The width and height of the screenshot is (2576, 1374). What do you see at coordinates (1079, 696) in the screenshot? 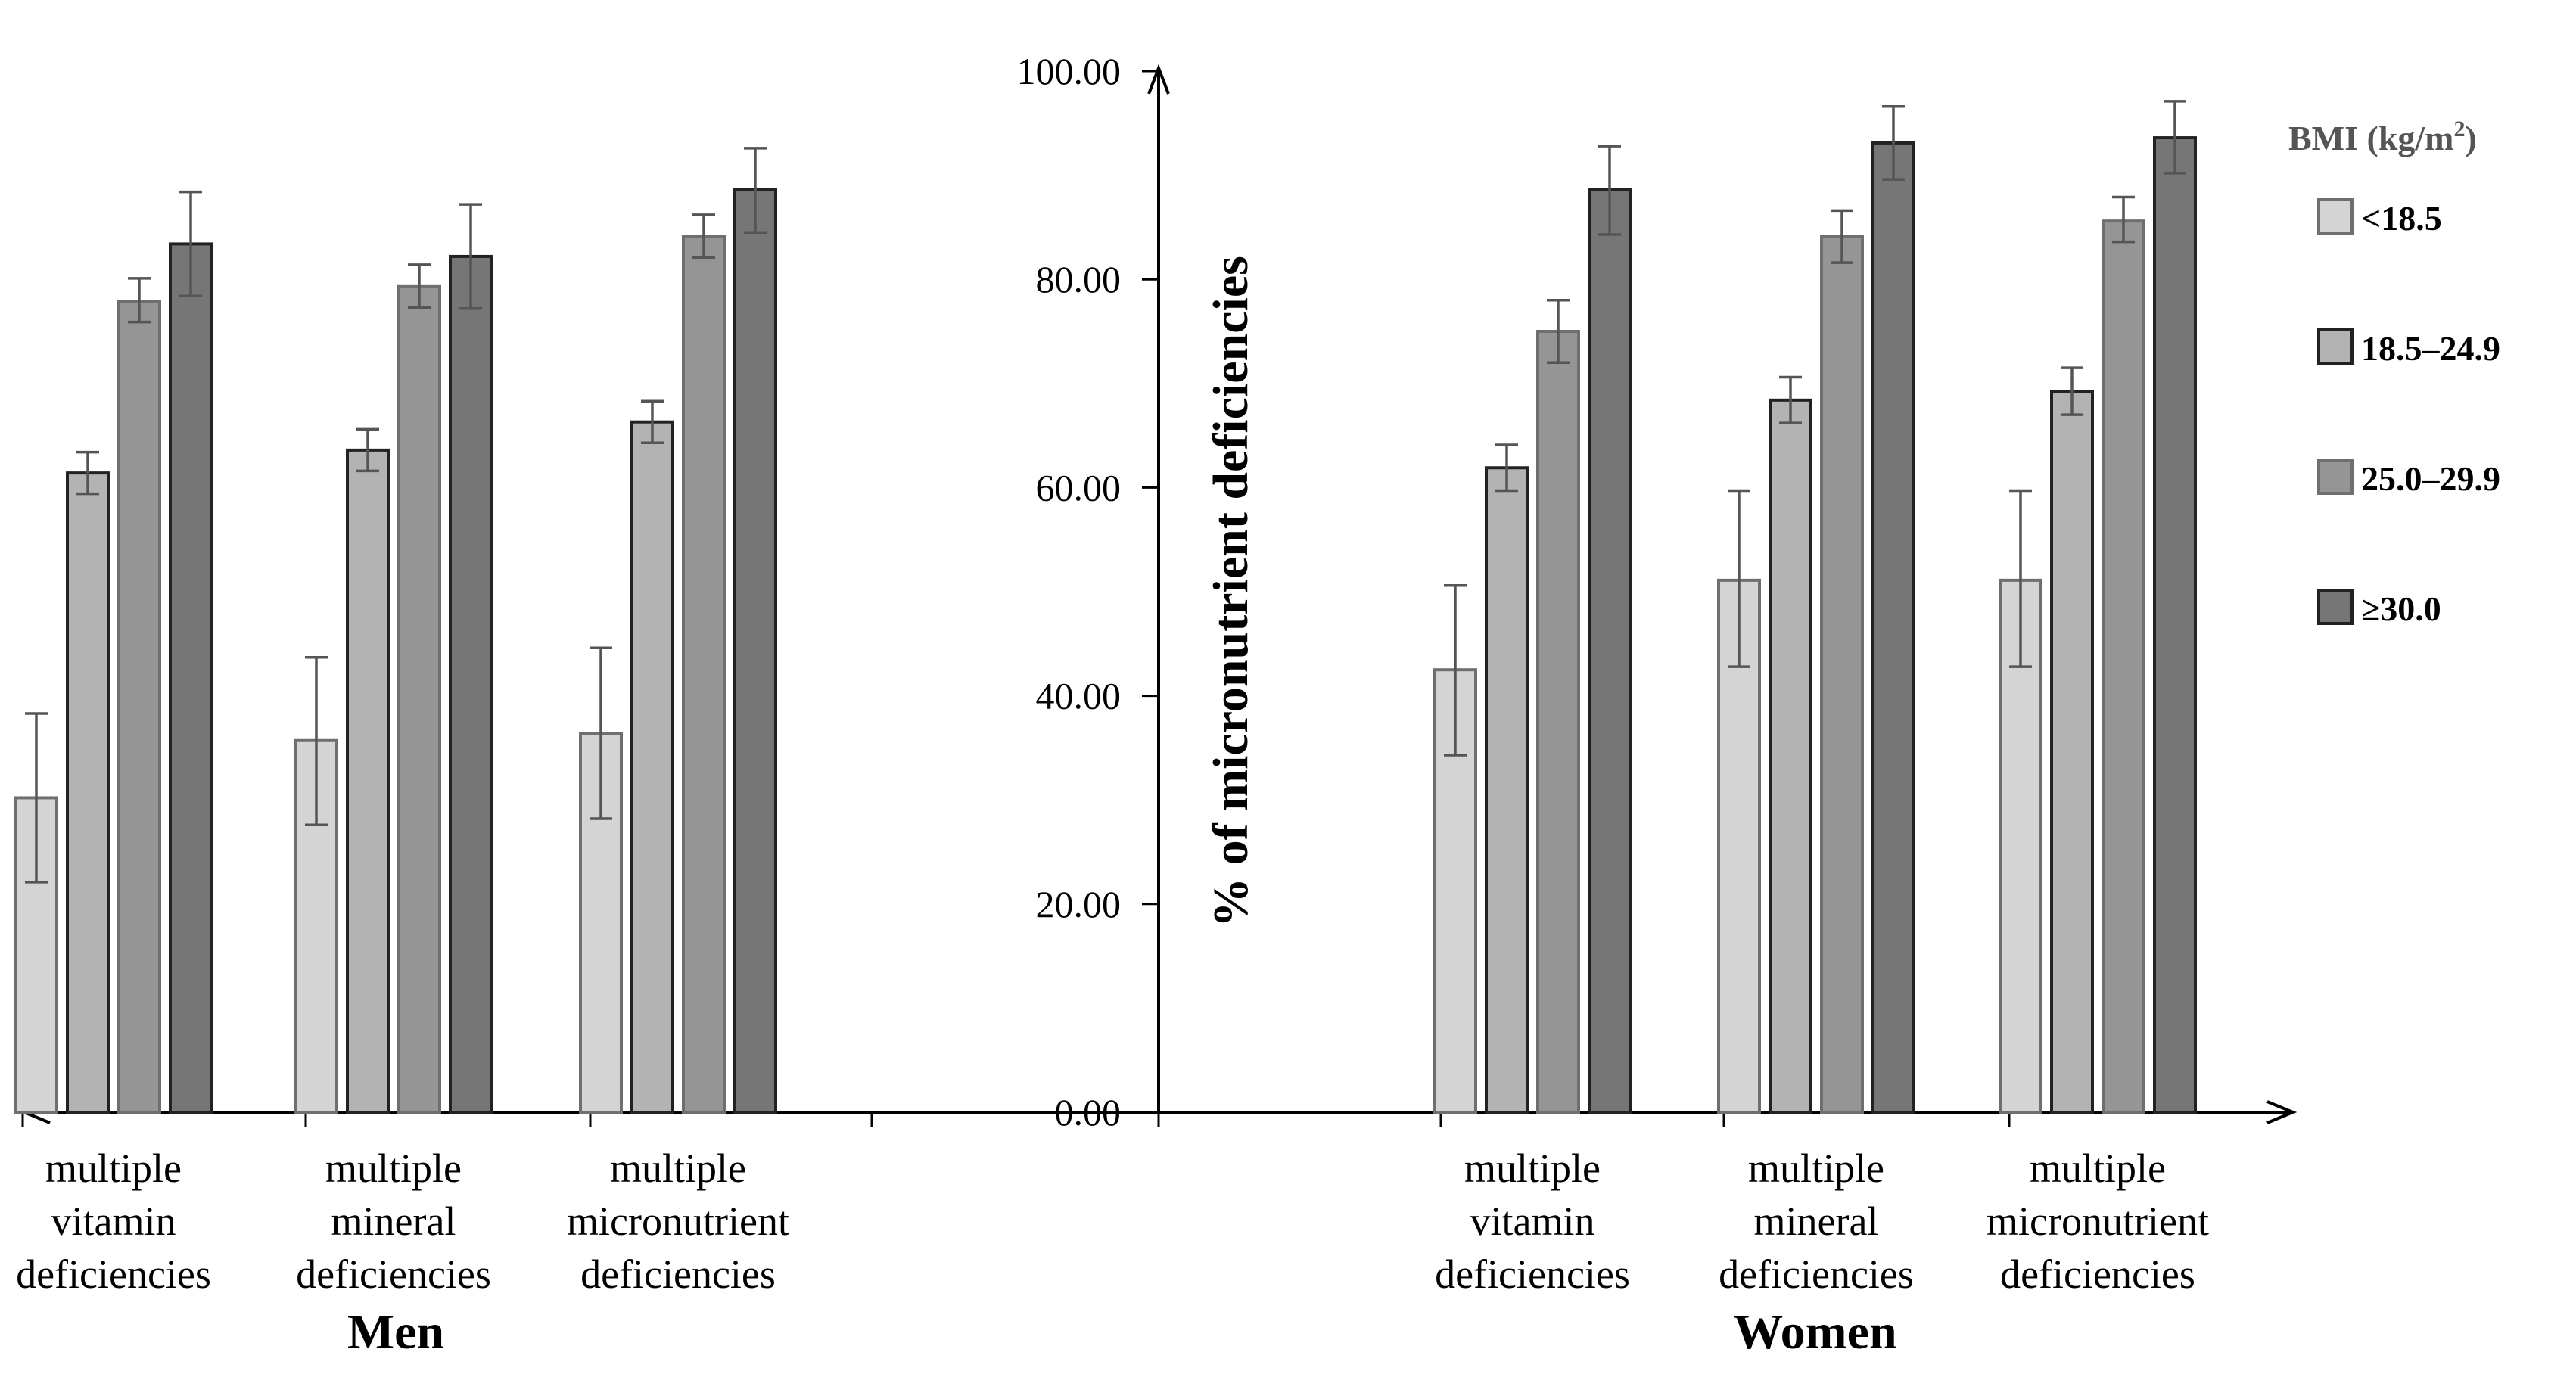
I see `y-tick-label: 40.00` at bounding box center [1079, 696].